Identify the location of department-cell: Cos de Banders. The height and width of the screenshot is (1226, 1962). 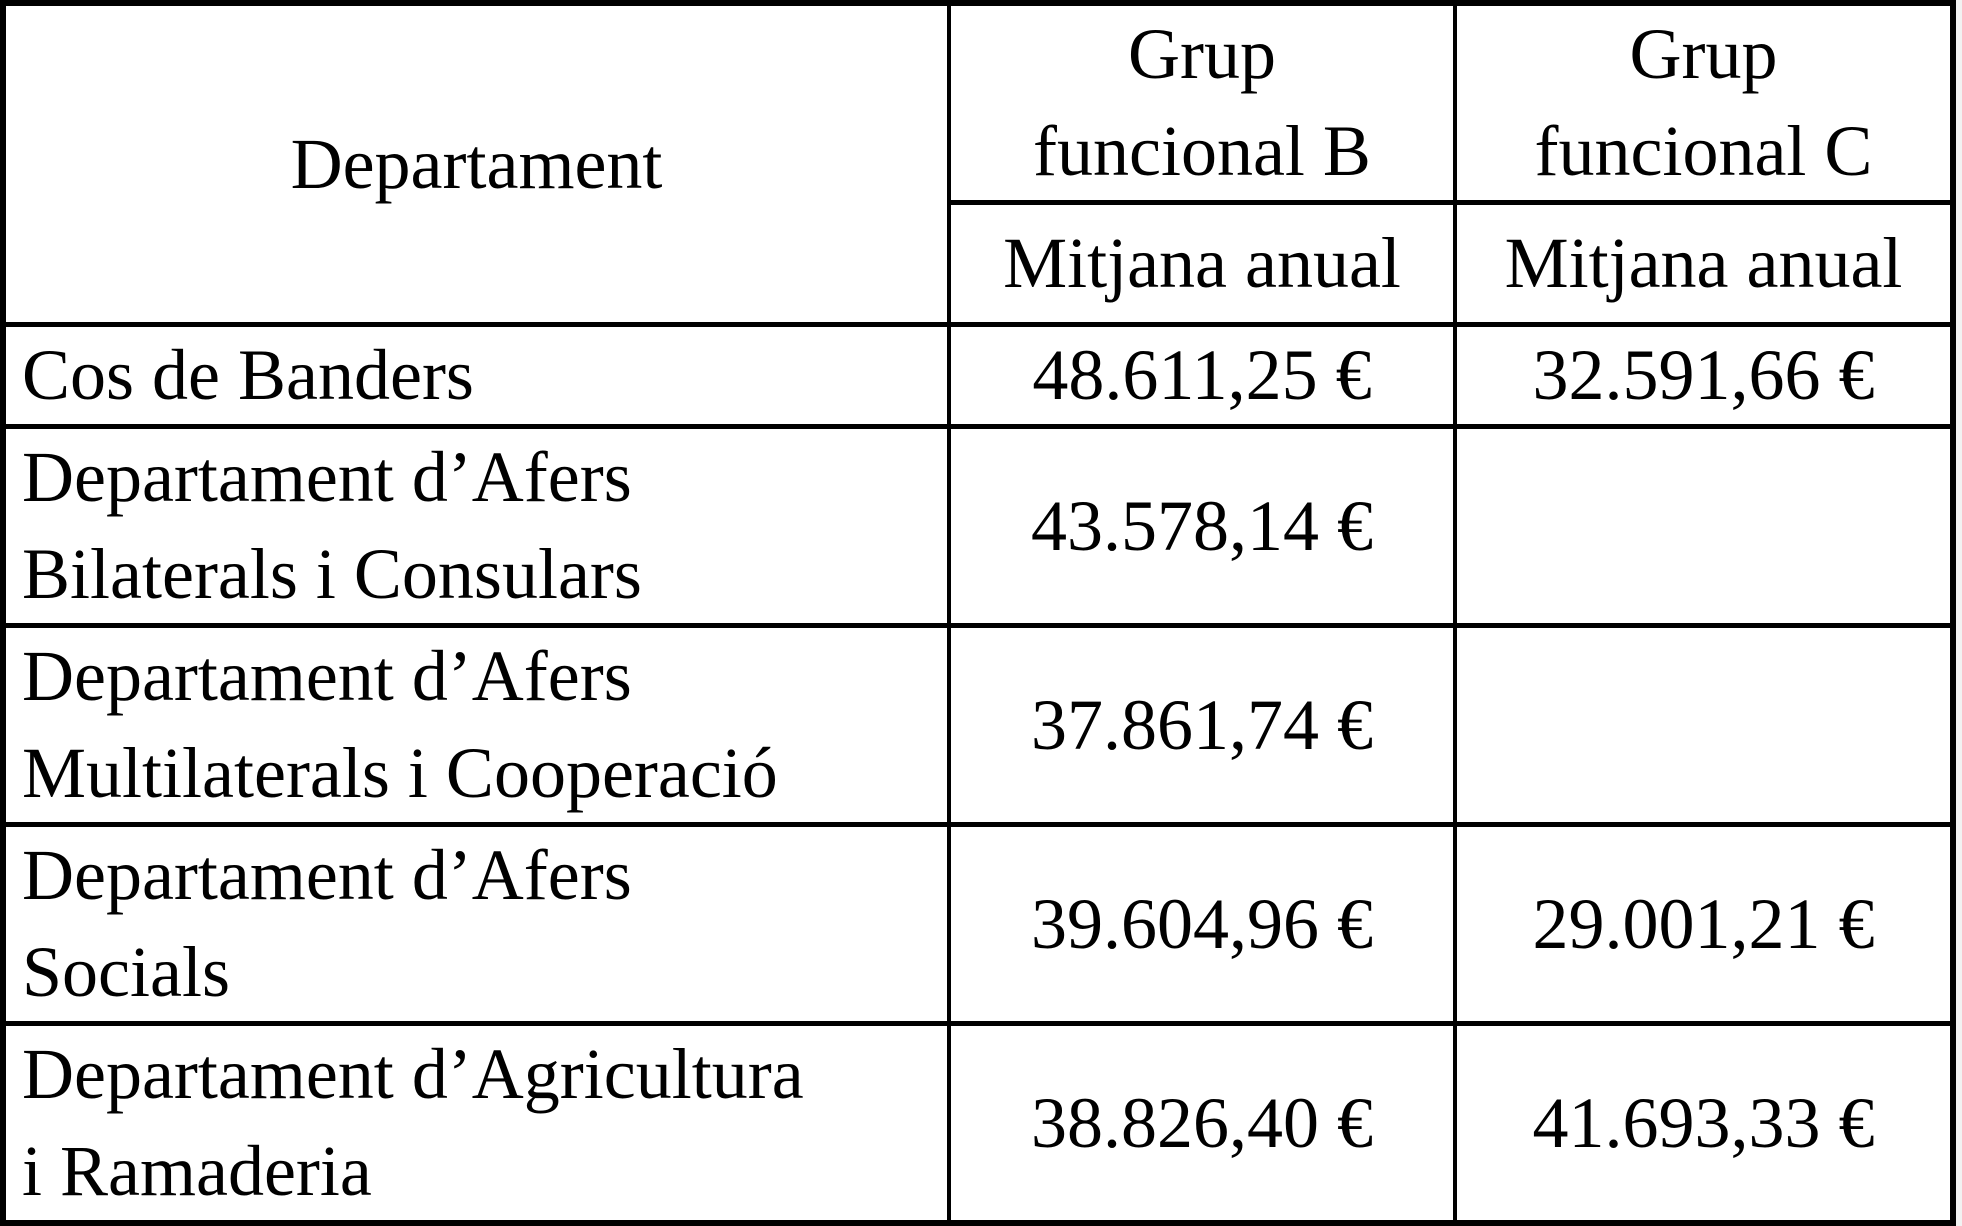
(476, 375).